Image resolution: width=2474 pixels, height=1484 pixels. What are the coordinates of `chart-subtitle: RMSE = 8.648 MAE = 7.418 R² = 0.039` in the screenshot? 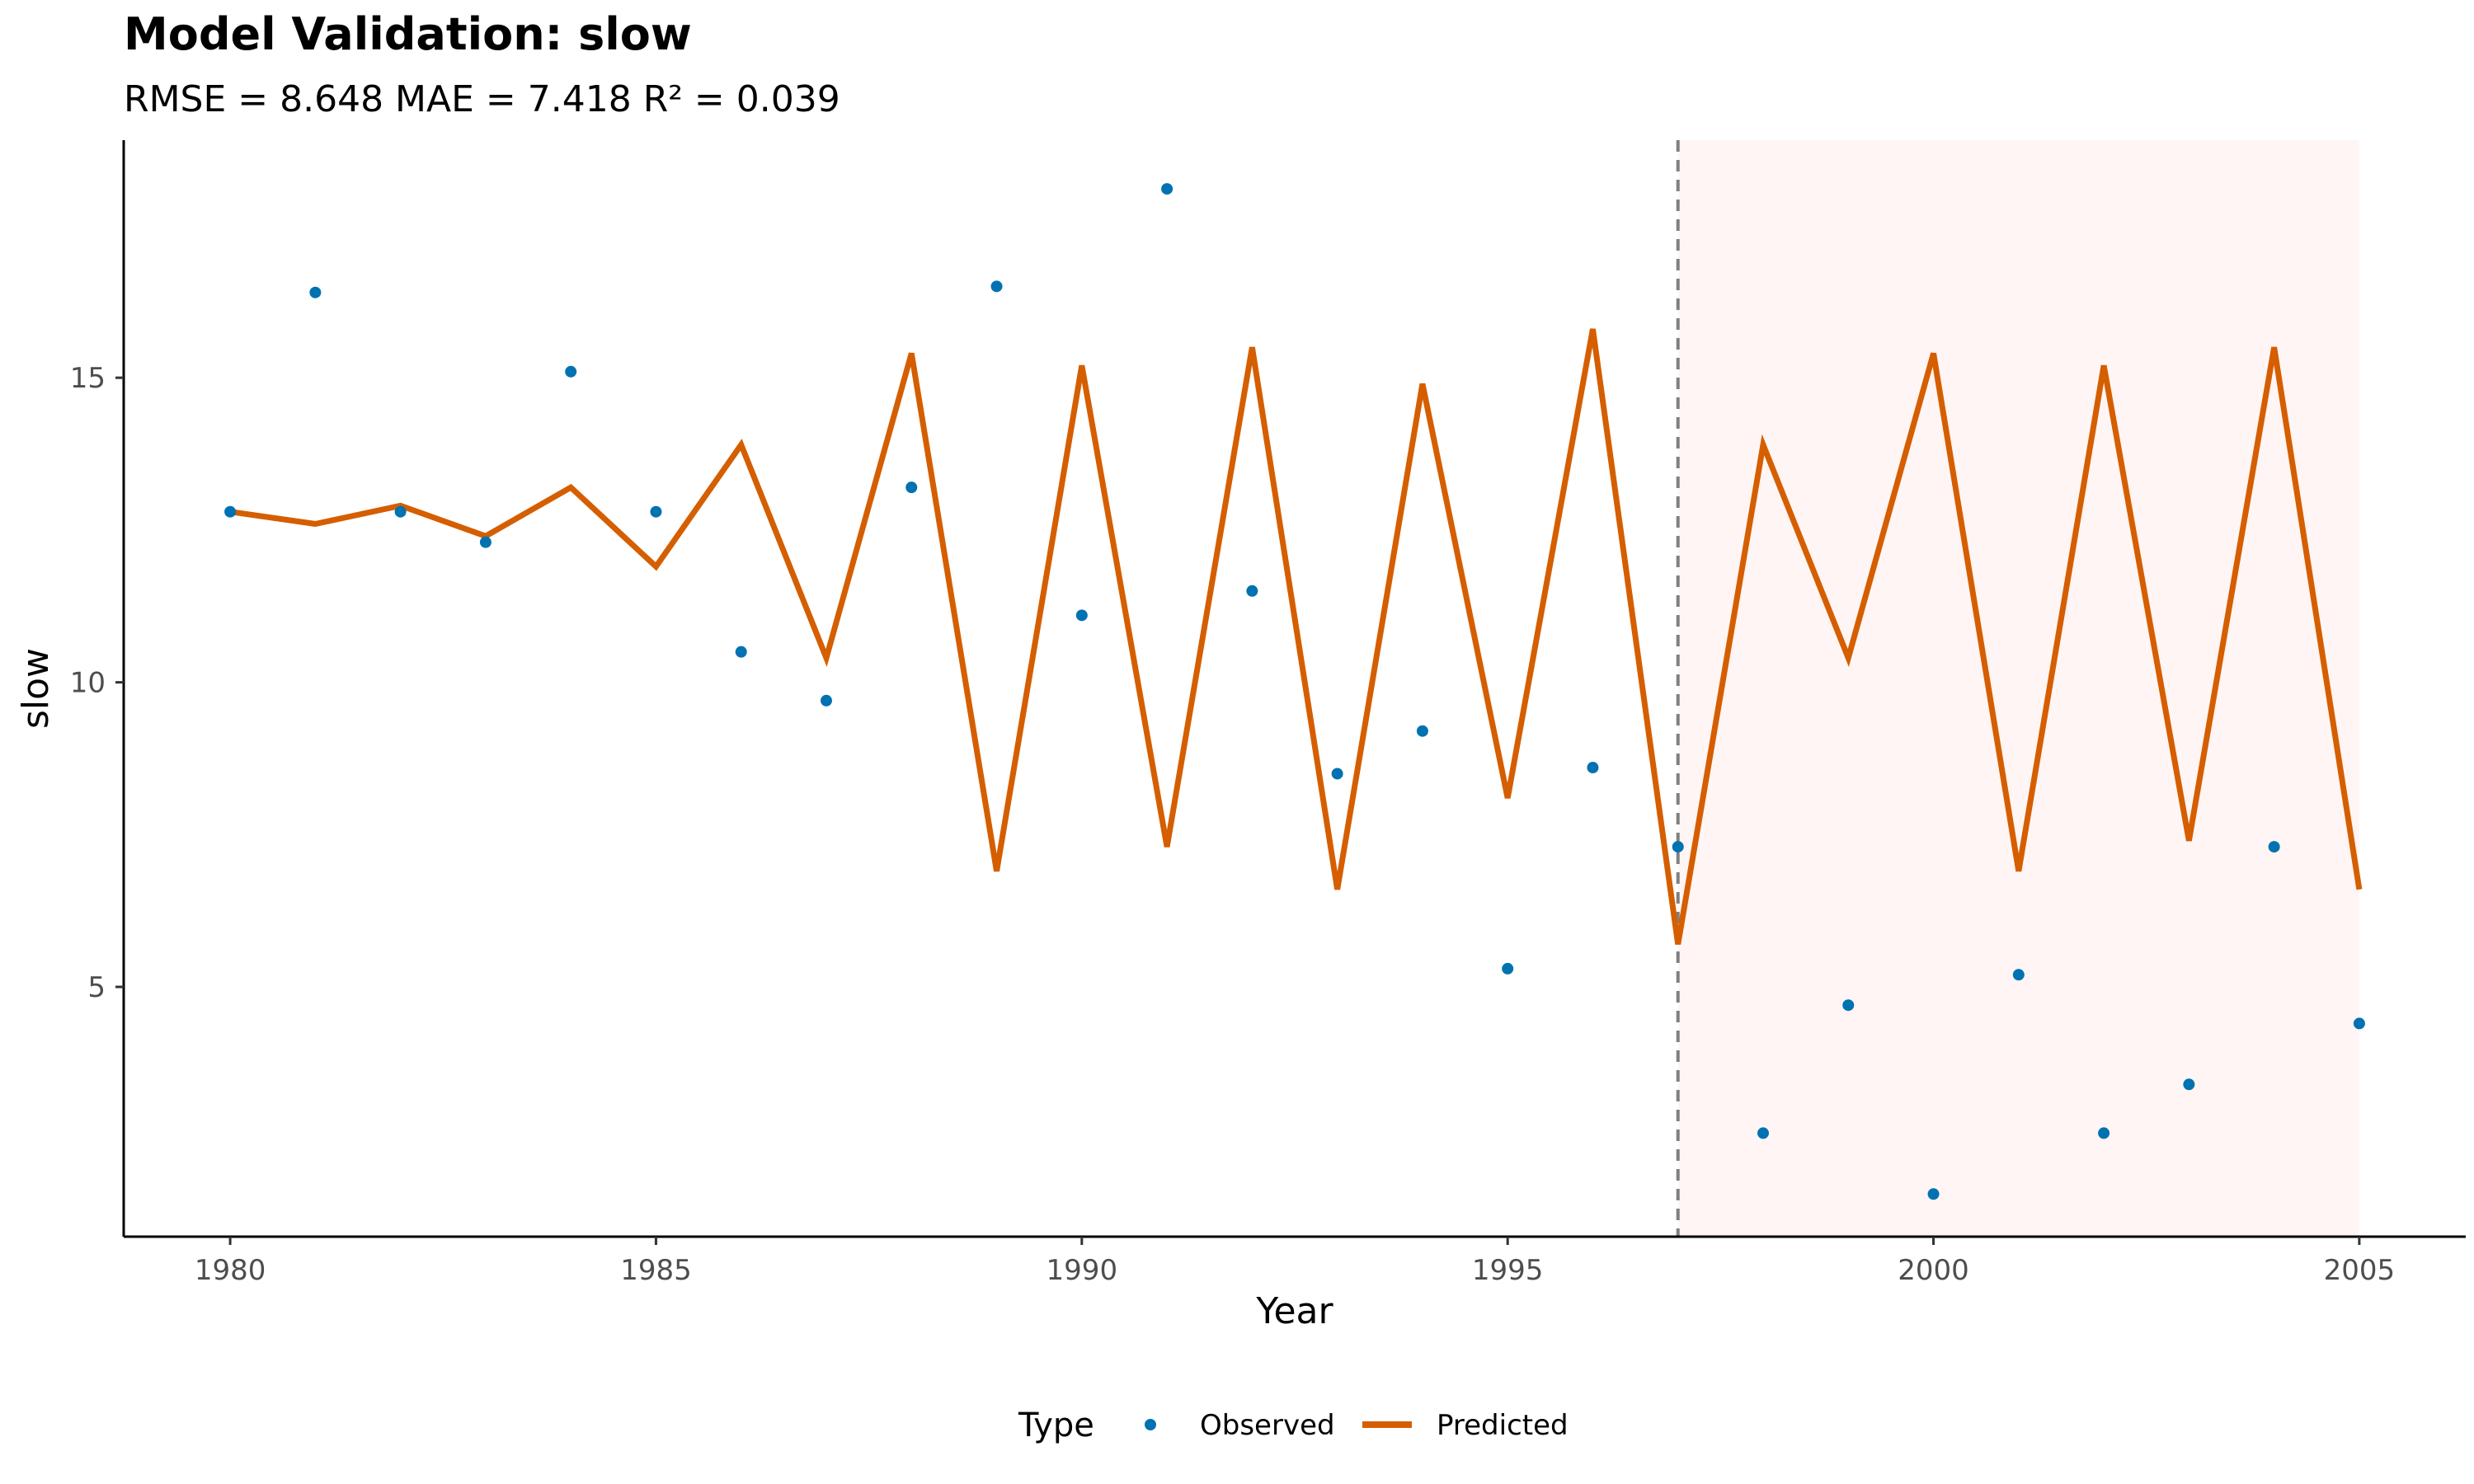 It's located at (482, 99).